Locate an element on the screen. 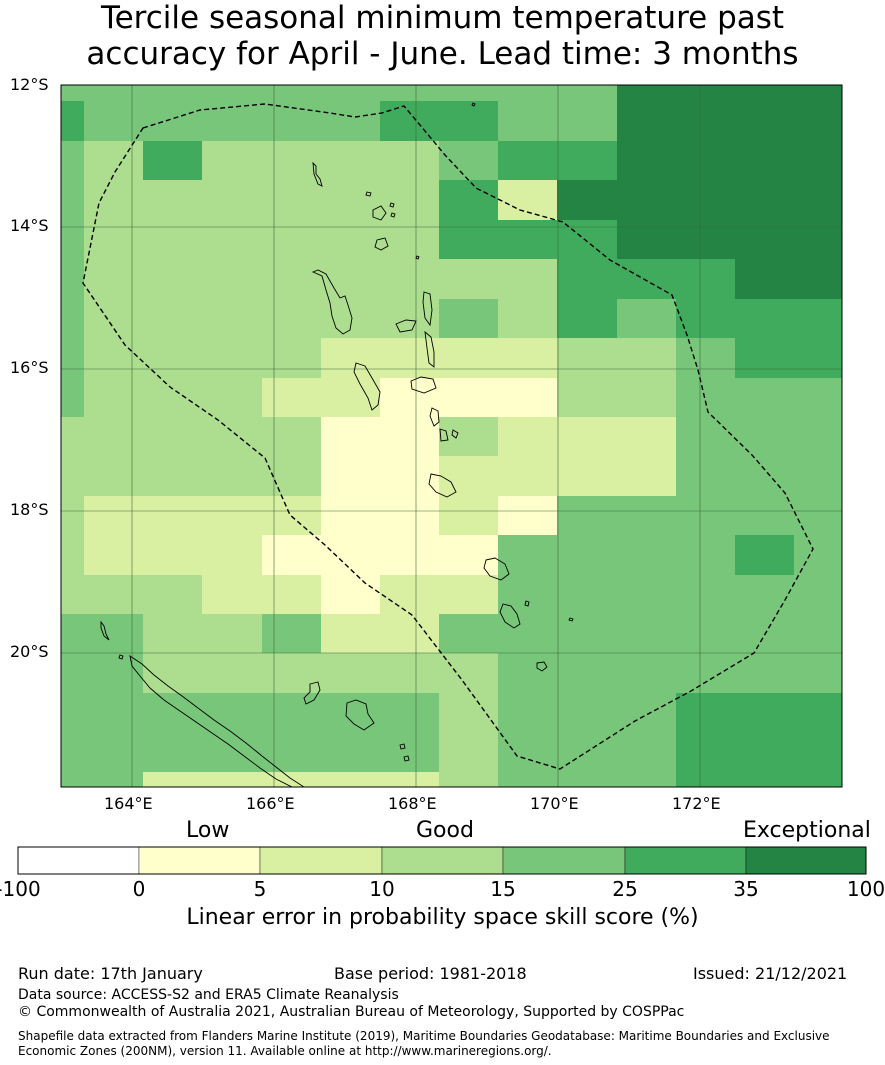 The width and height of the screenshot is (885, 1065). island-aneityum is located at coordinates (542, 666).